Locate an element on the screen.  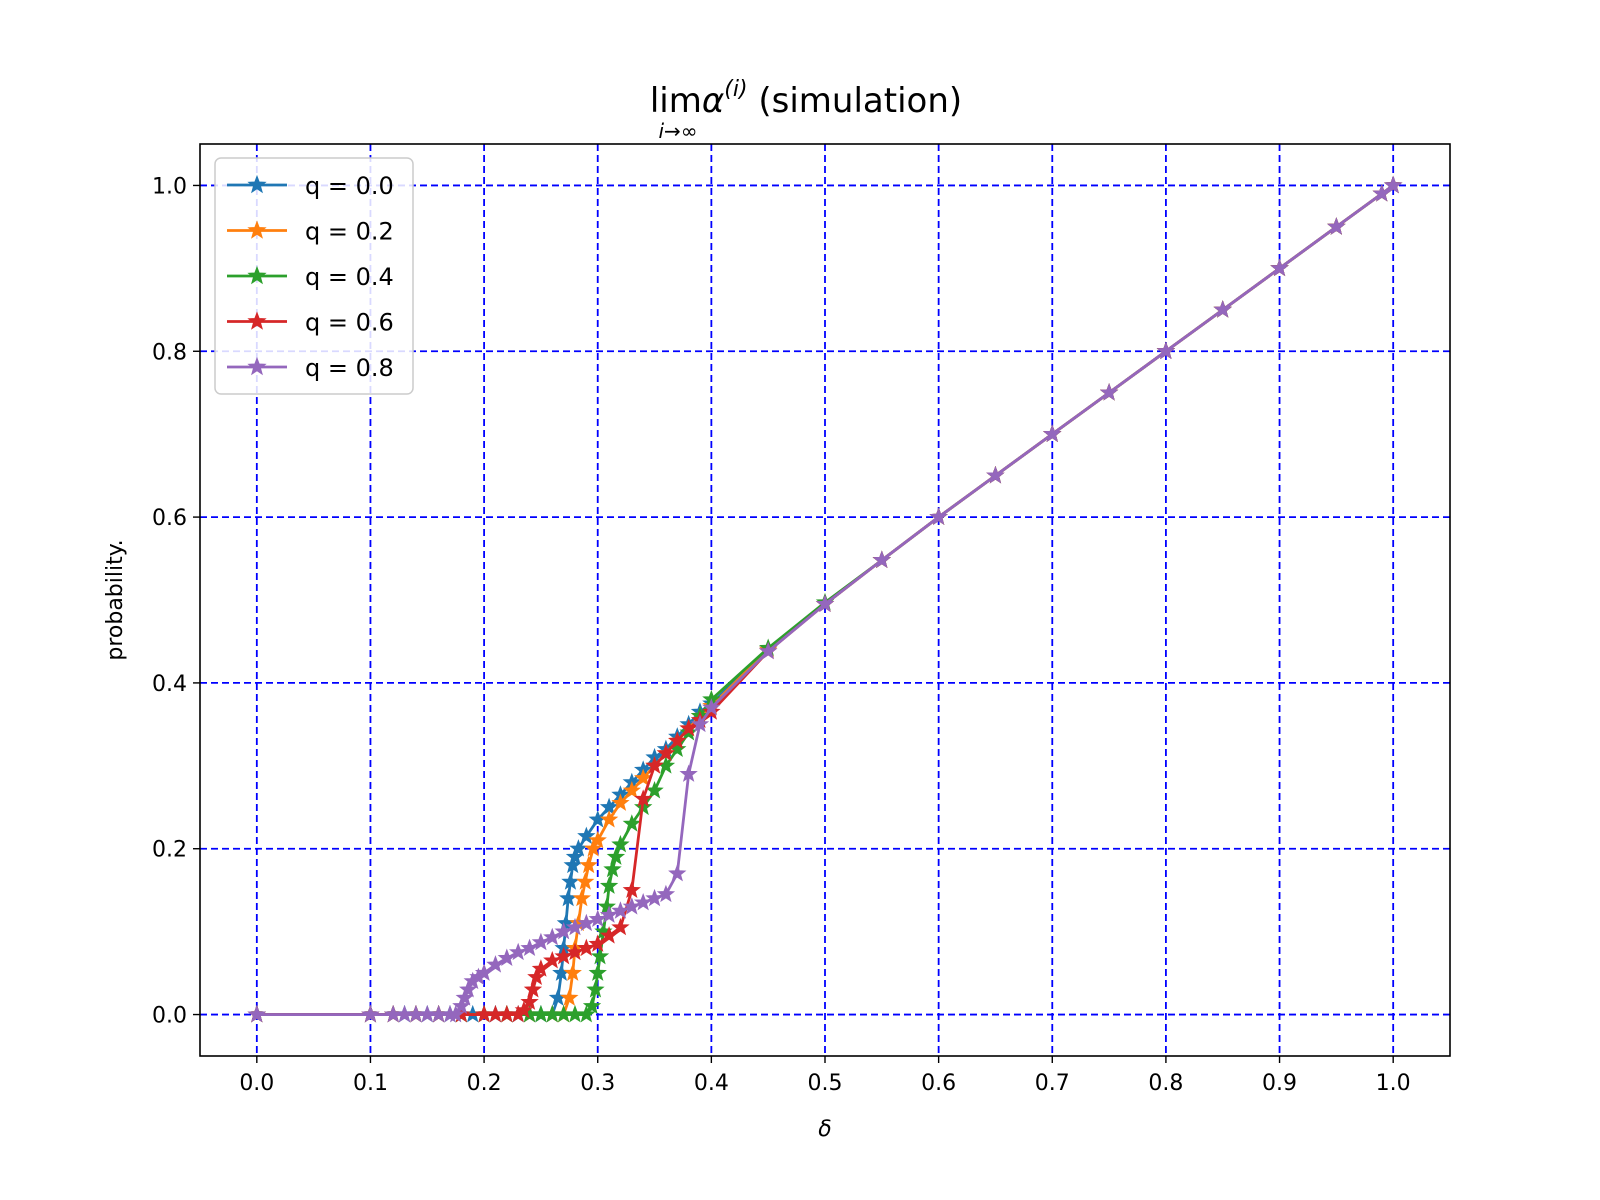
y-tick-label: 1.0 is located at coordinates (169, 186).